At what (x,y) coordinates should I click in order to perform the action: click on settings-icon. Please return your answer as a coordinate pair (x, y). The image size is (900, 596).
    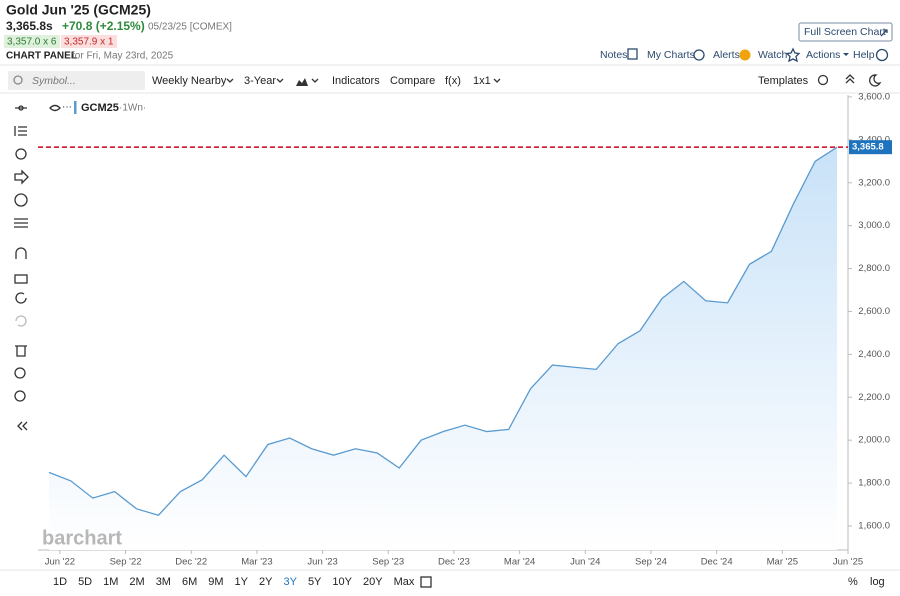
    Looking at the image, I should click on (823, 80).